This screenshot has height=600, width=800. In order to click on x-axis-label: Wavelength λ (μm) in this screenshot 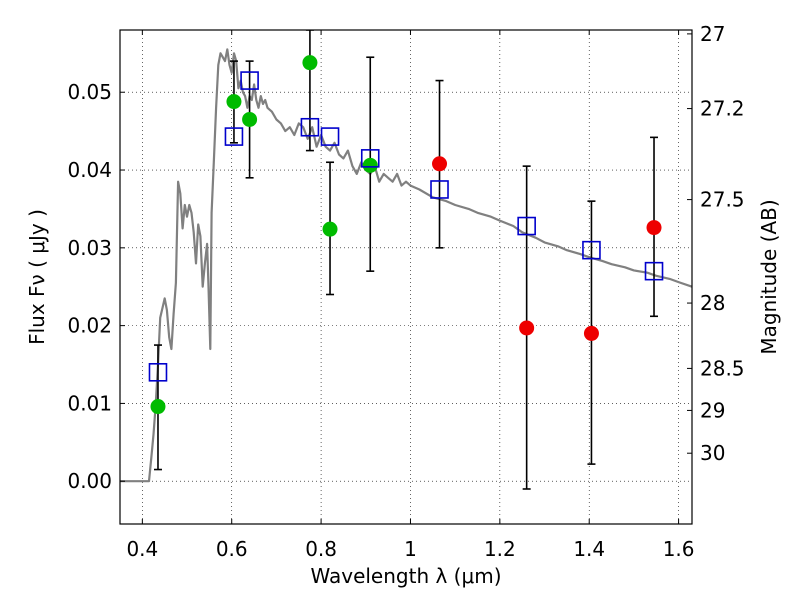, I will do `click(405, 576)`.